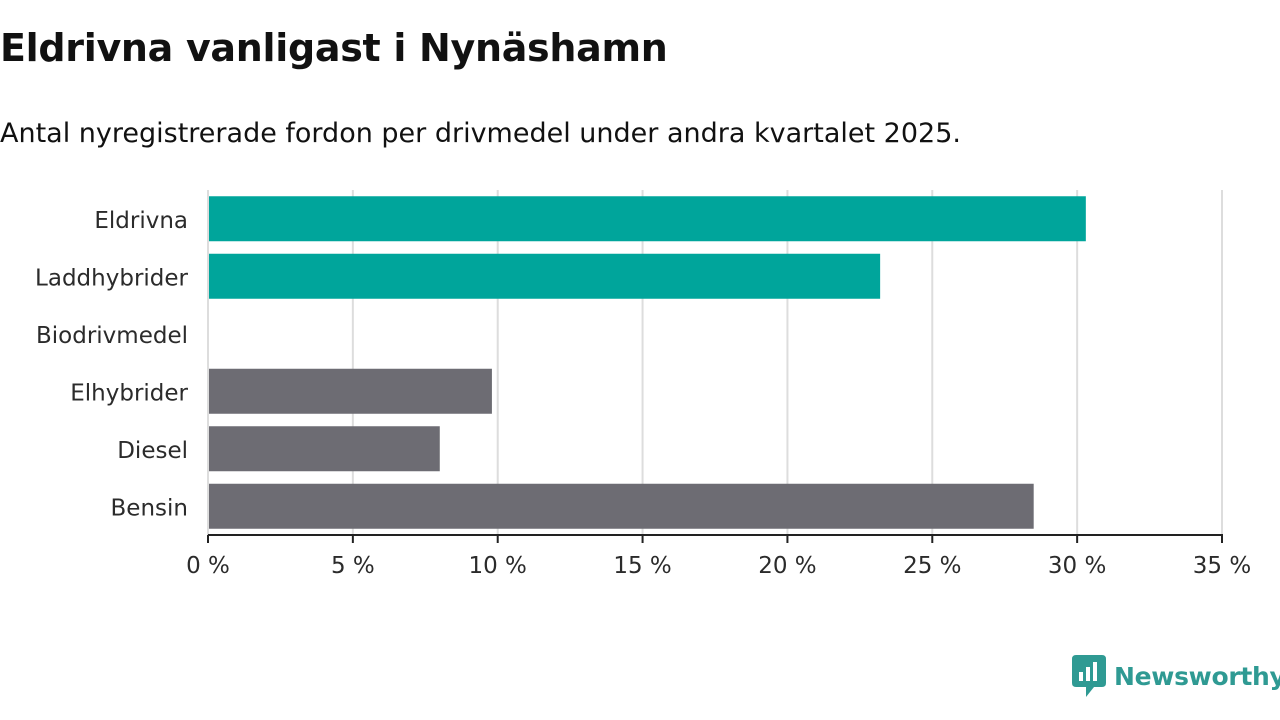  Describe the element at coordinates (1197, 676) in the screenshot. I see `brand-name: Newsworthy` at that location.